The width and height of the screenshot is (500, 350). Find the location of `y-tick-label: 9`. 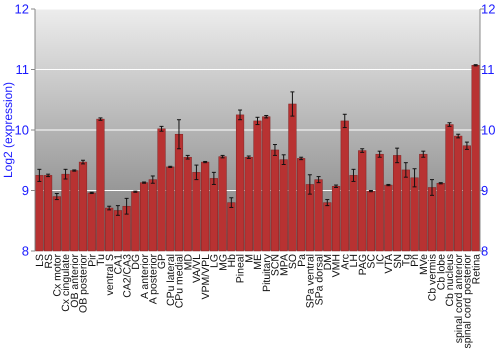

y-tick-label: 9 is located at coordinates (25, 190).